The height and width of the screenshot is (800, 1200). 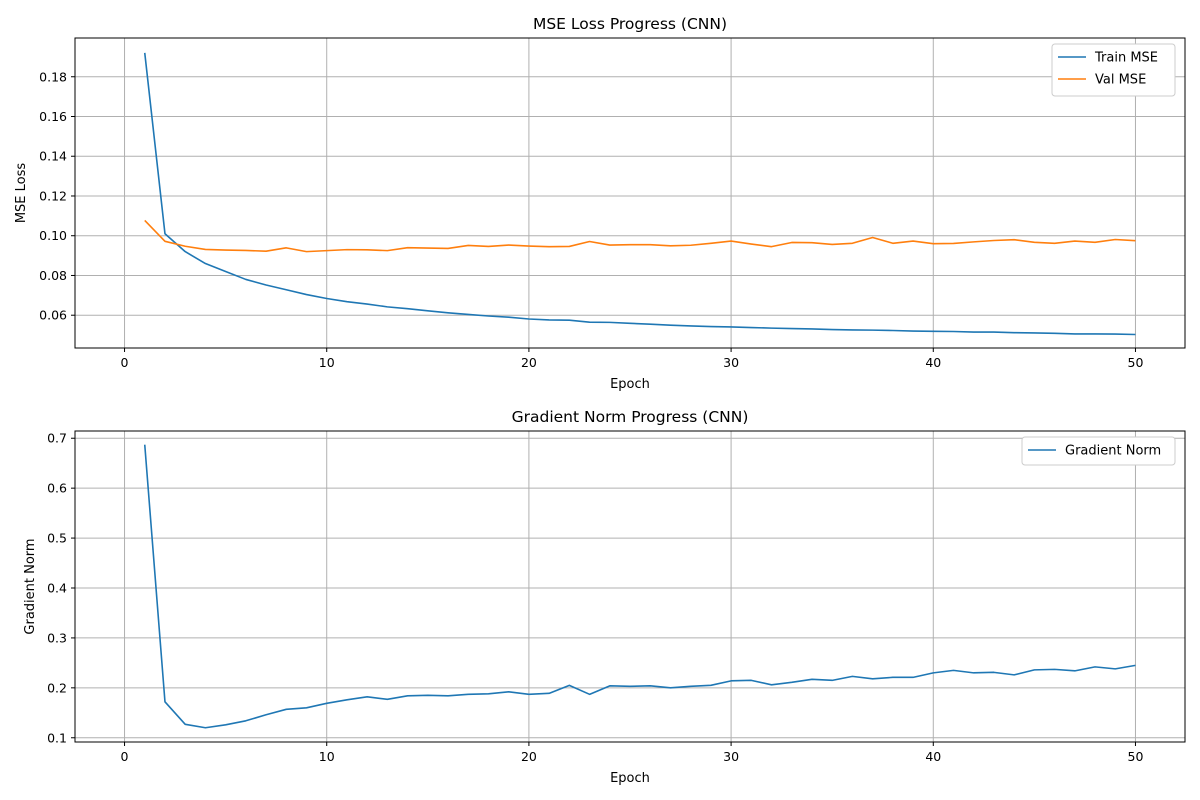 What do you see at coordinates (630, 24) in the screenshot?
I see `chart-title: MSE Loss Progress (CNN)` at bounding box center [630, 24].